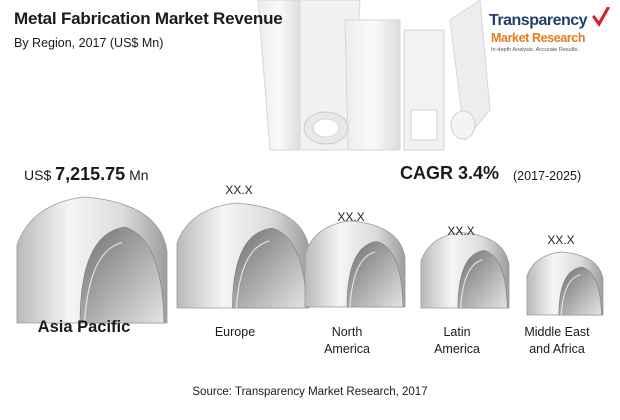 The image size is (620, 420). Describe the element at coordinates (457, 340) in the screenshot. I see `category-label-4: Latin America` at that location.